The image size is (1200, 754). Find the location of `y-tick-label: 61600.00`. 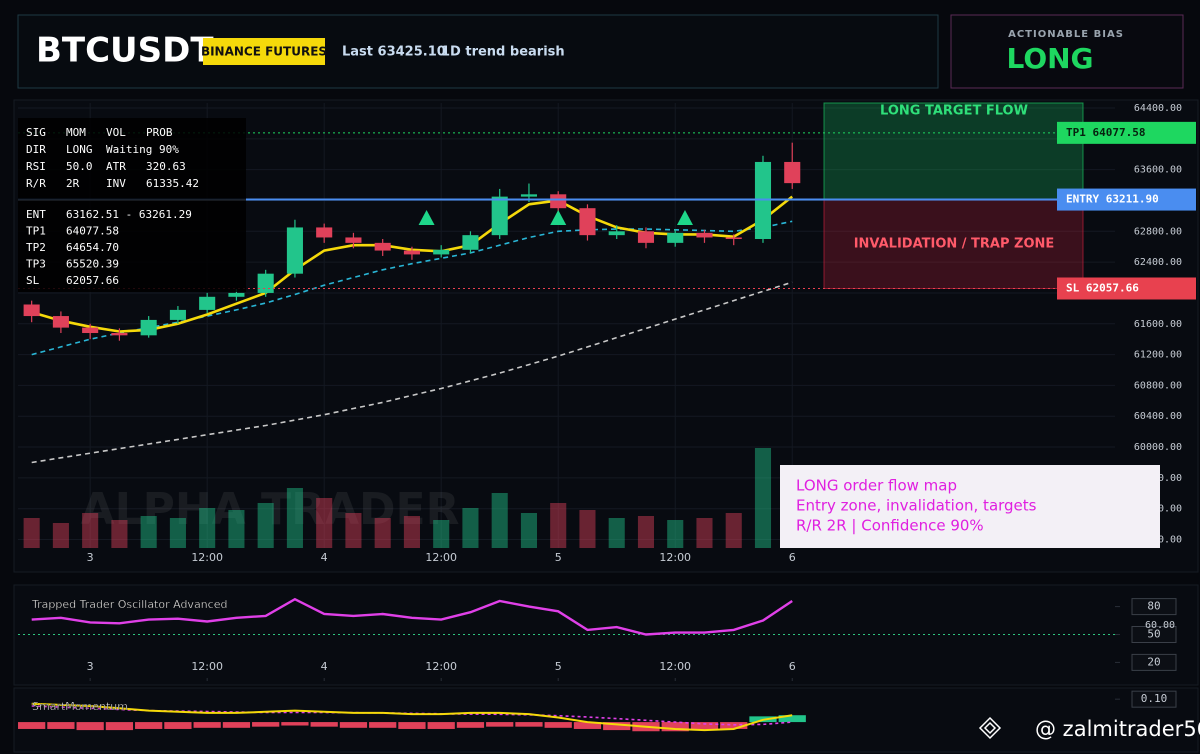

y-tick-label: 61600.00 is located at coordinates (1158, 324).